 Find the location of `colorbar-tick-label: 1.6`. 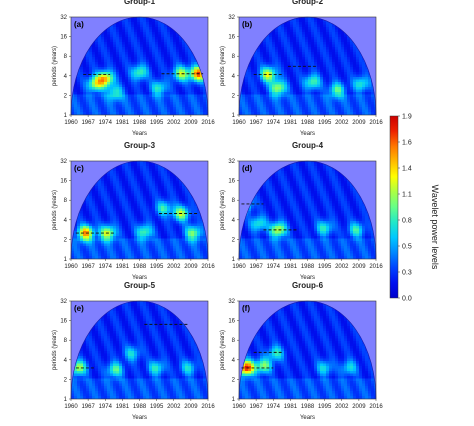

colorbar-tick-label: 1.6 is located at coordinates (407, 143).